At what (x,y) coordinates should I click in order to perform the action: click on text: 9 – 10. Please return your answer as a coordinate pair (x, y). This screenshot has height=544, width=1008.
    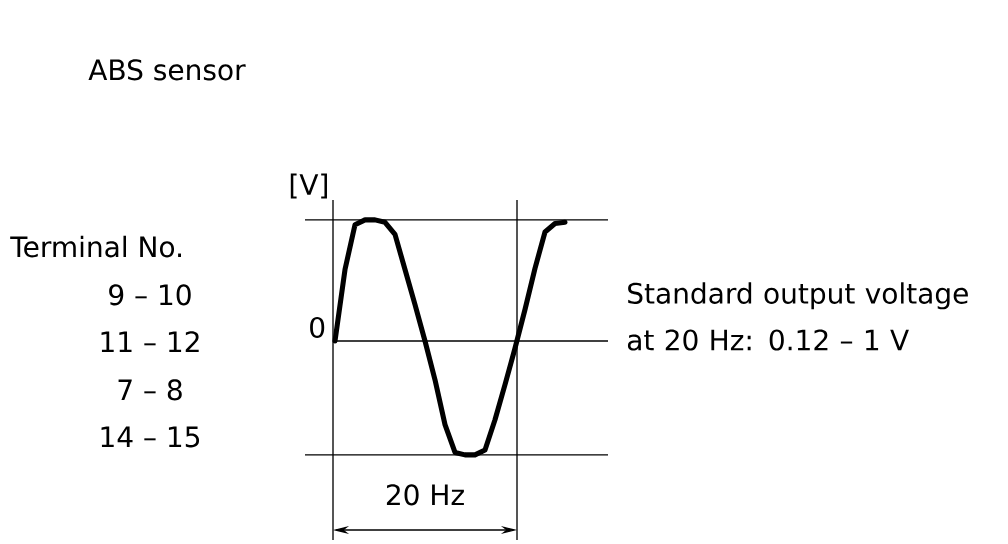
    Looking at the image, I should click on (150, 295).